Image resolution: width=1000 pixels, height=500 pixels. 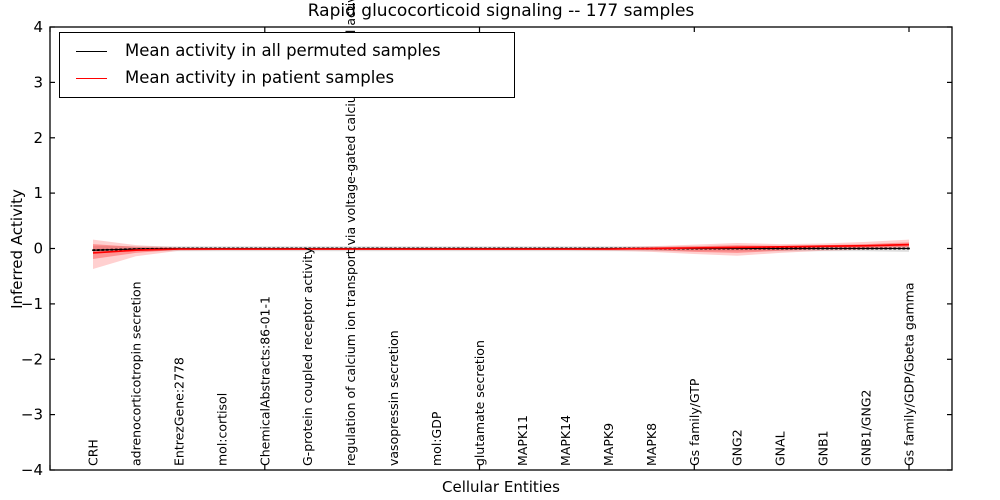 I want to click on x-entity-label: G-protein coupled receptor activity, so click(x=307, y=356).